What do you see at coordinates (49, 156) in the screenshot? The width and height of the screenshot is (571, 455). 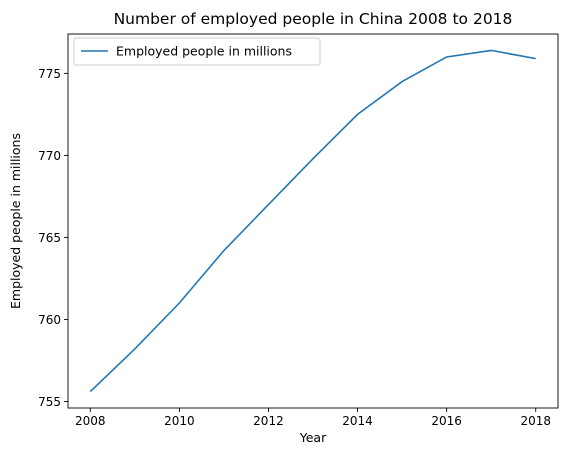 I see `y-tick-label: 770` at bounding box center [49, 156].